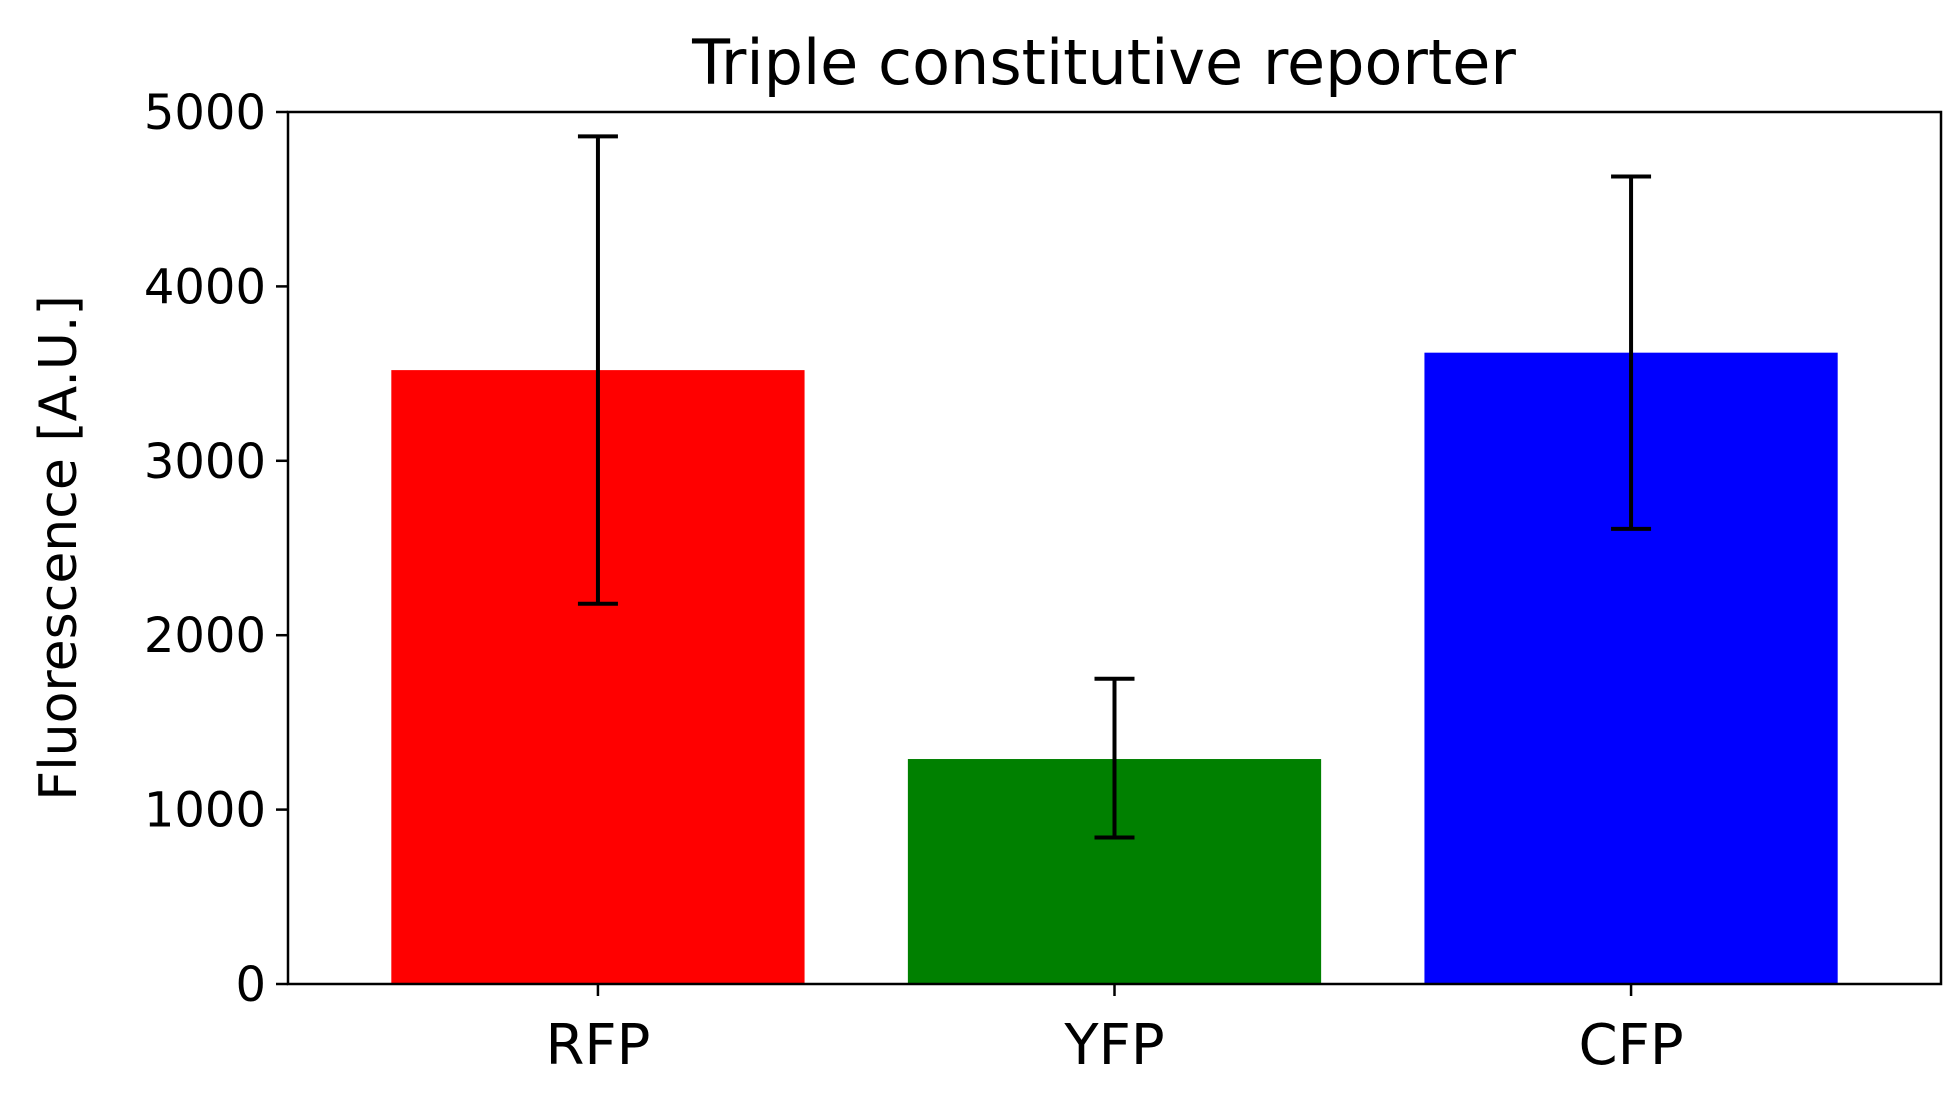 The image size is (1959, 1105). I want to click on x-tick-label-yfp: YFP, so click(1113, 1045).